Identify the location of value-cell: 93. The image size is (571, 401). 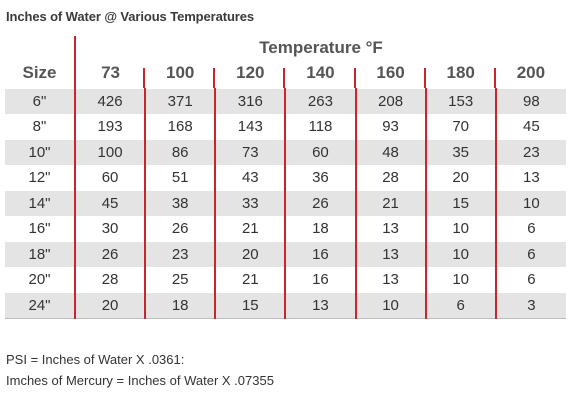
(390, 126).